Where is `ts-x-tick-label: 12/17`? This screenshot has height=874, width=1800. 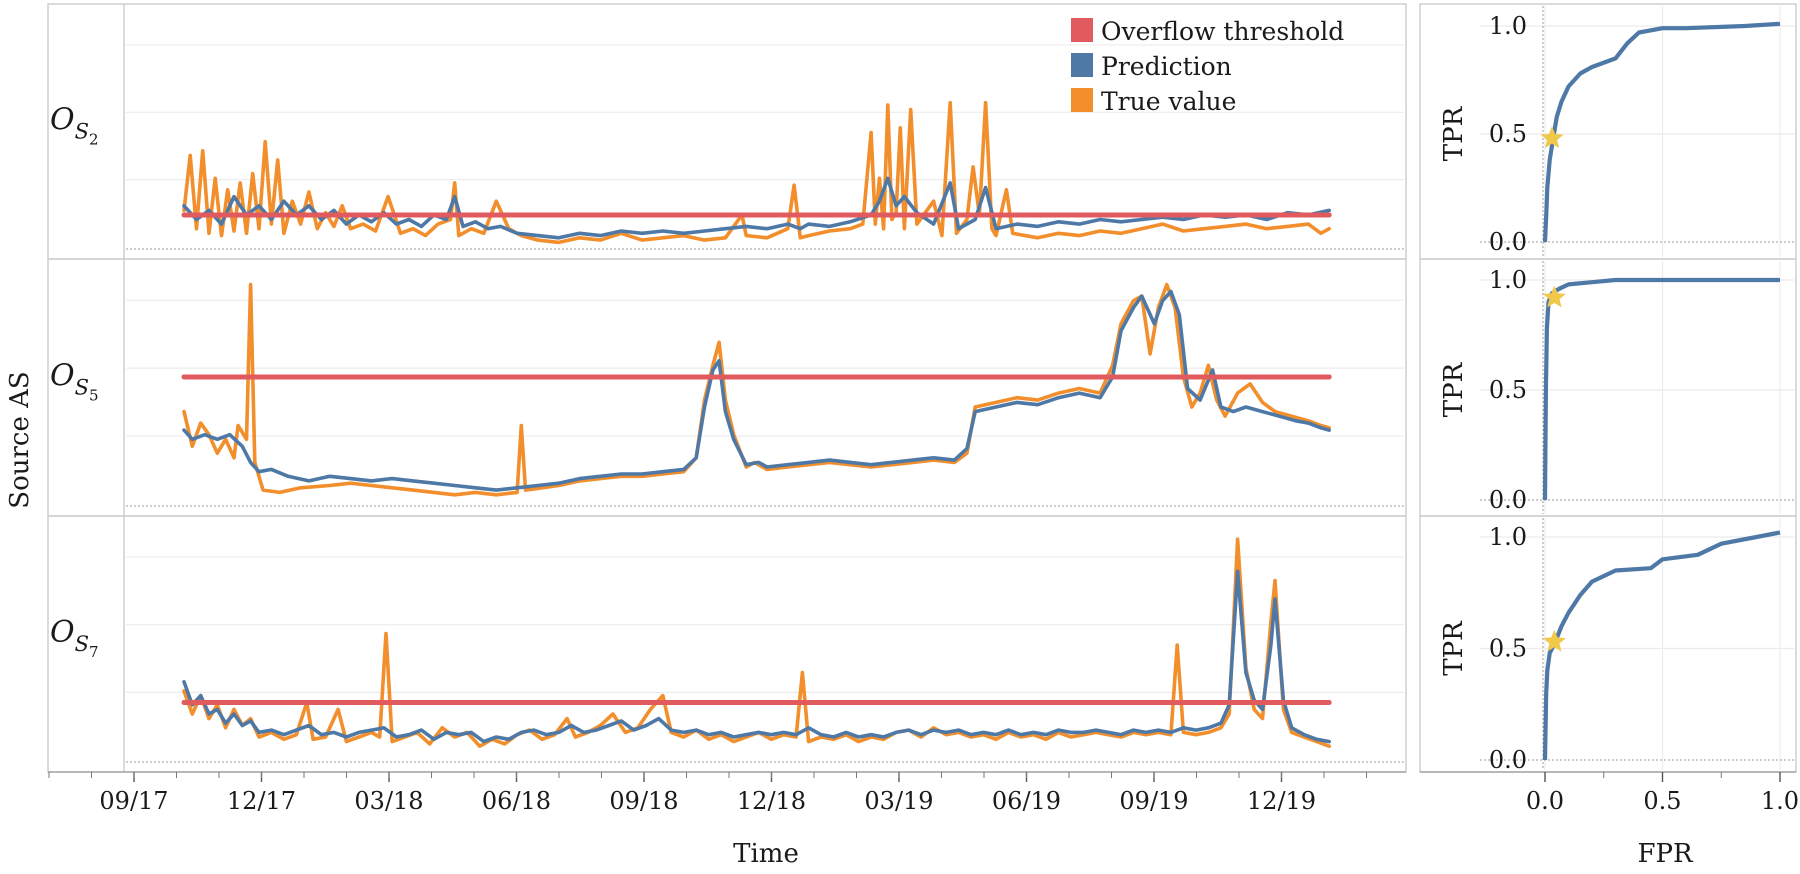
ts-x-tick-label: 12/17 is located at coordinates (261, 801).